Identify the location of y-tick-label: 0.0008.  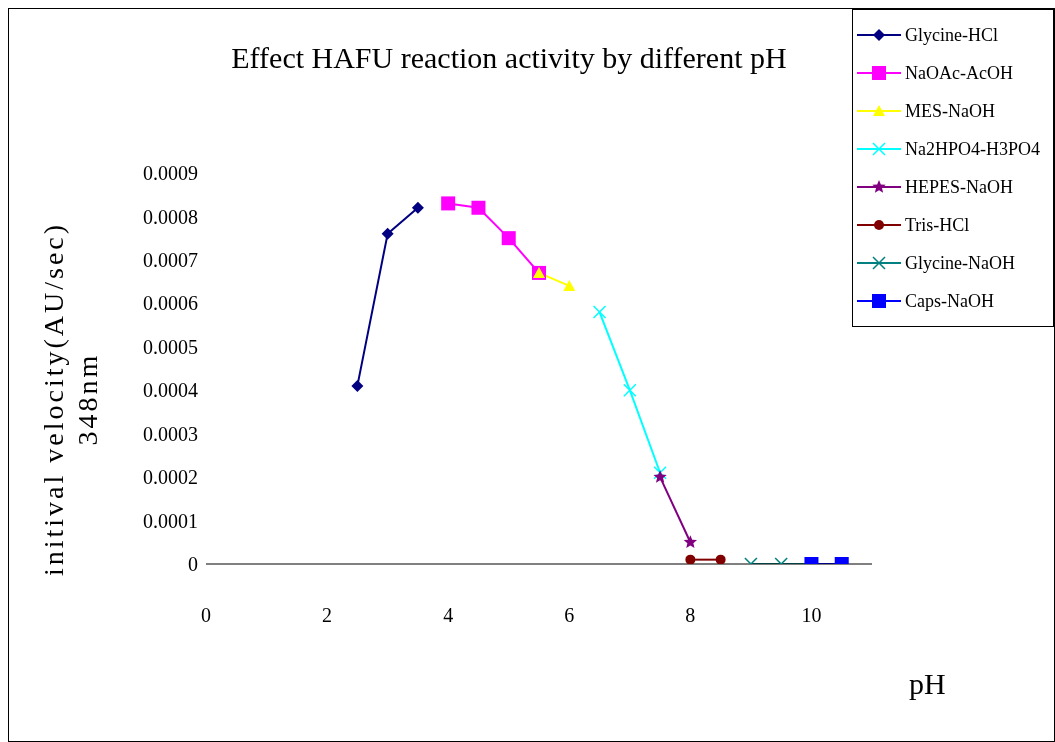
(170, 216).